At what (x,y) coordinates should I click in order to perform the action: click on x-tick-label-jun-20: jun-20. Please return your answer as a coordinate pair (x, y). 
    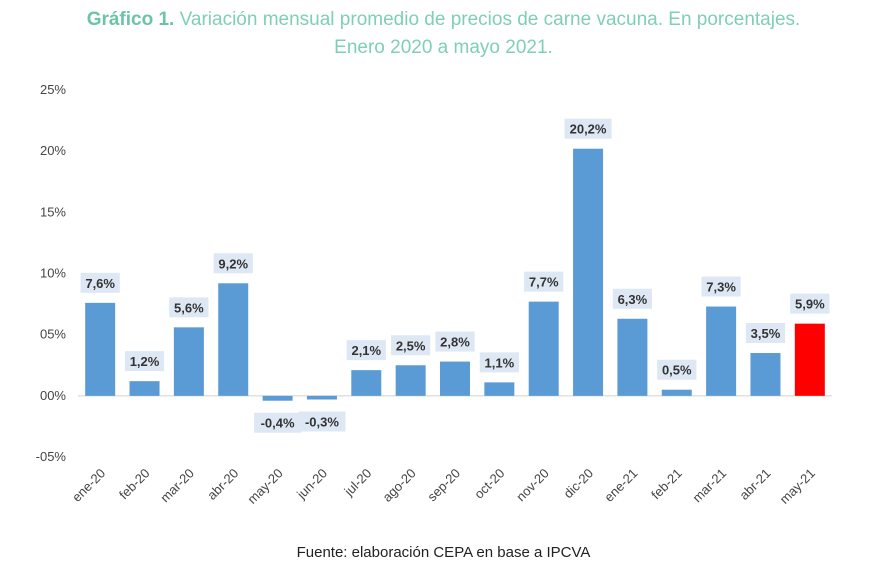
    Looking at the image, I should click on (311, 484).